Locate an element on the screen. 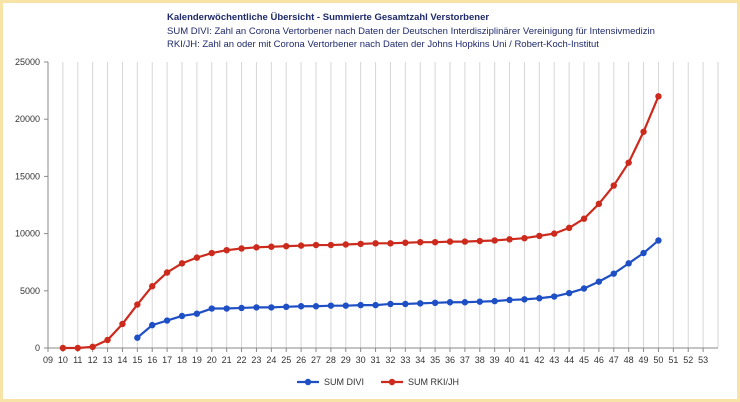 The image size is (740, 402). x-tick-label: 39 is located at coordinates (495, 360).